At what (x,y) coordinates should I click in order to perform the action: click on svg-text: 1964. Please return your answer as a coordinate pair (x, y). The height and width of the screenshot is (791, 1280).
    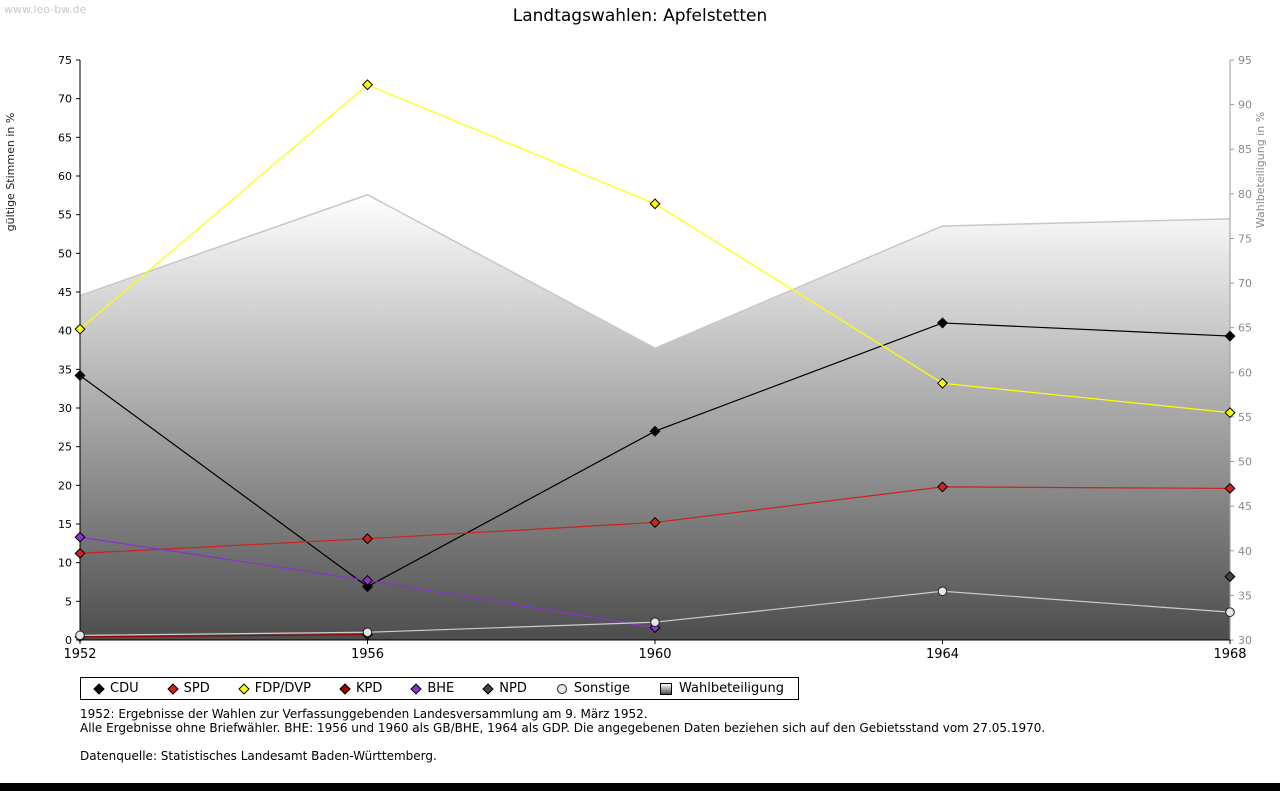
    Looking at the image, I should click on (942, 654).